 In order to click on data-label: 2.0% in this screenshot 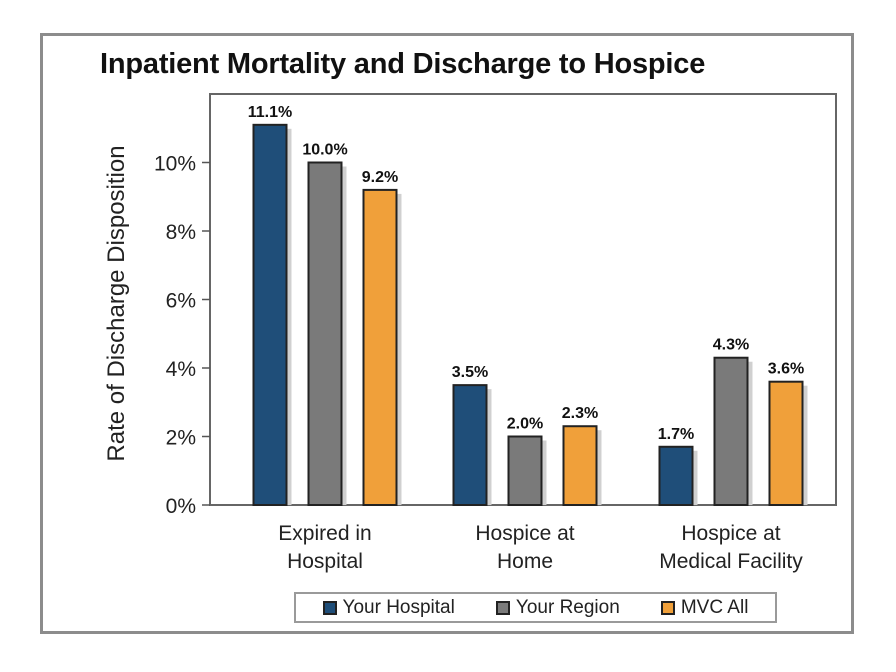, I will do `click(525, 424)`.